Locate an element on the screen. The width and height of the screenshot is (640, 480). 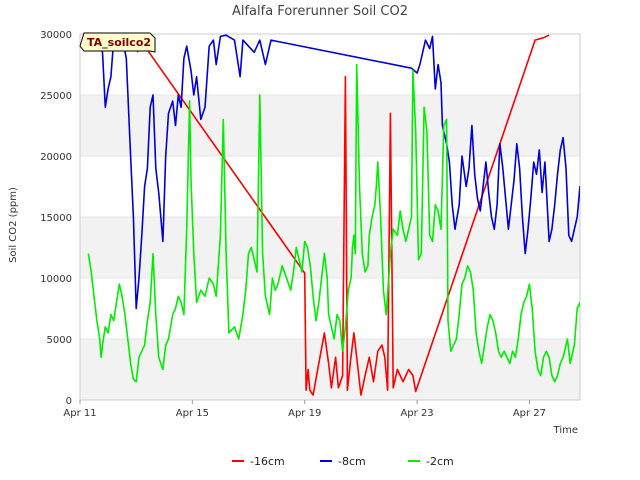
x-axis-ticks: Apr 11 Apr 15 Apr 19 Apr 23 Apr 27 is located at coordinates (304, 409).